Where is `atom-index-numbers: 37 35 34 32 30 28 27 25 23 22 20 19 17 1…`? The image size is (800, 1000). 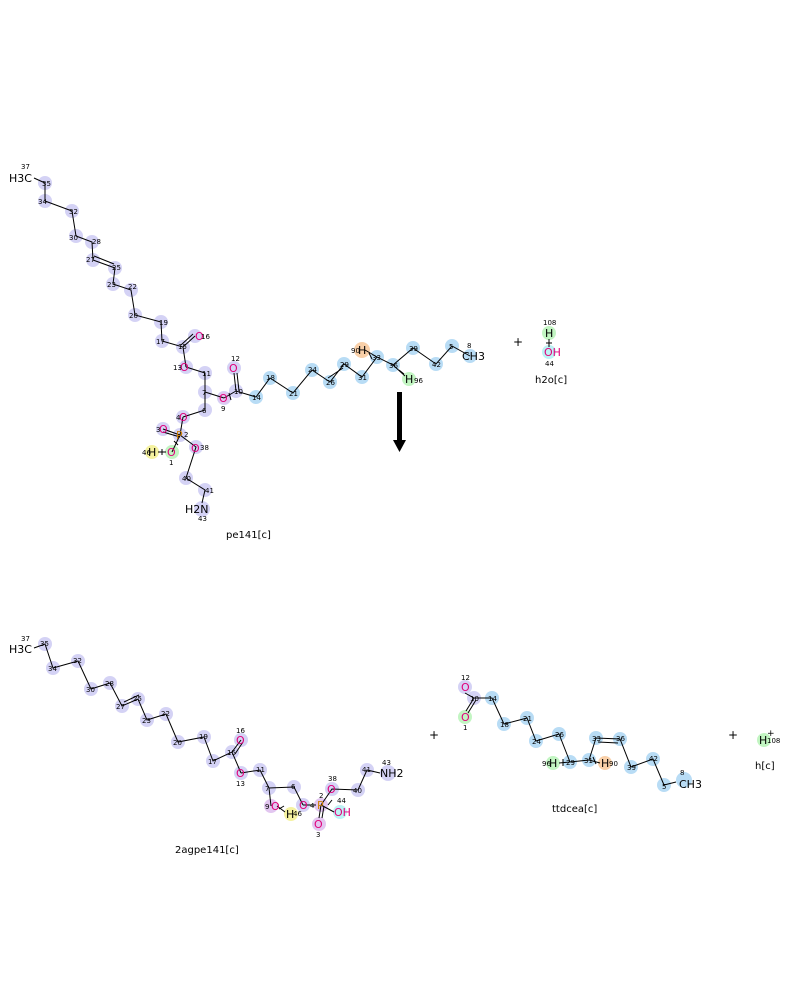 atom-index-numbers: 37 35 34 32 30 28 27 25 23 22 20 19 17 1… is located at coordinates (206, 737).